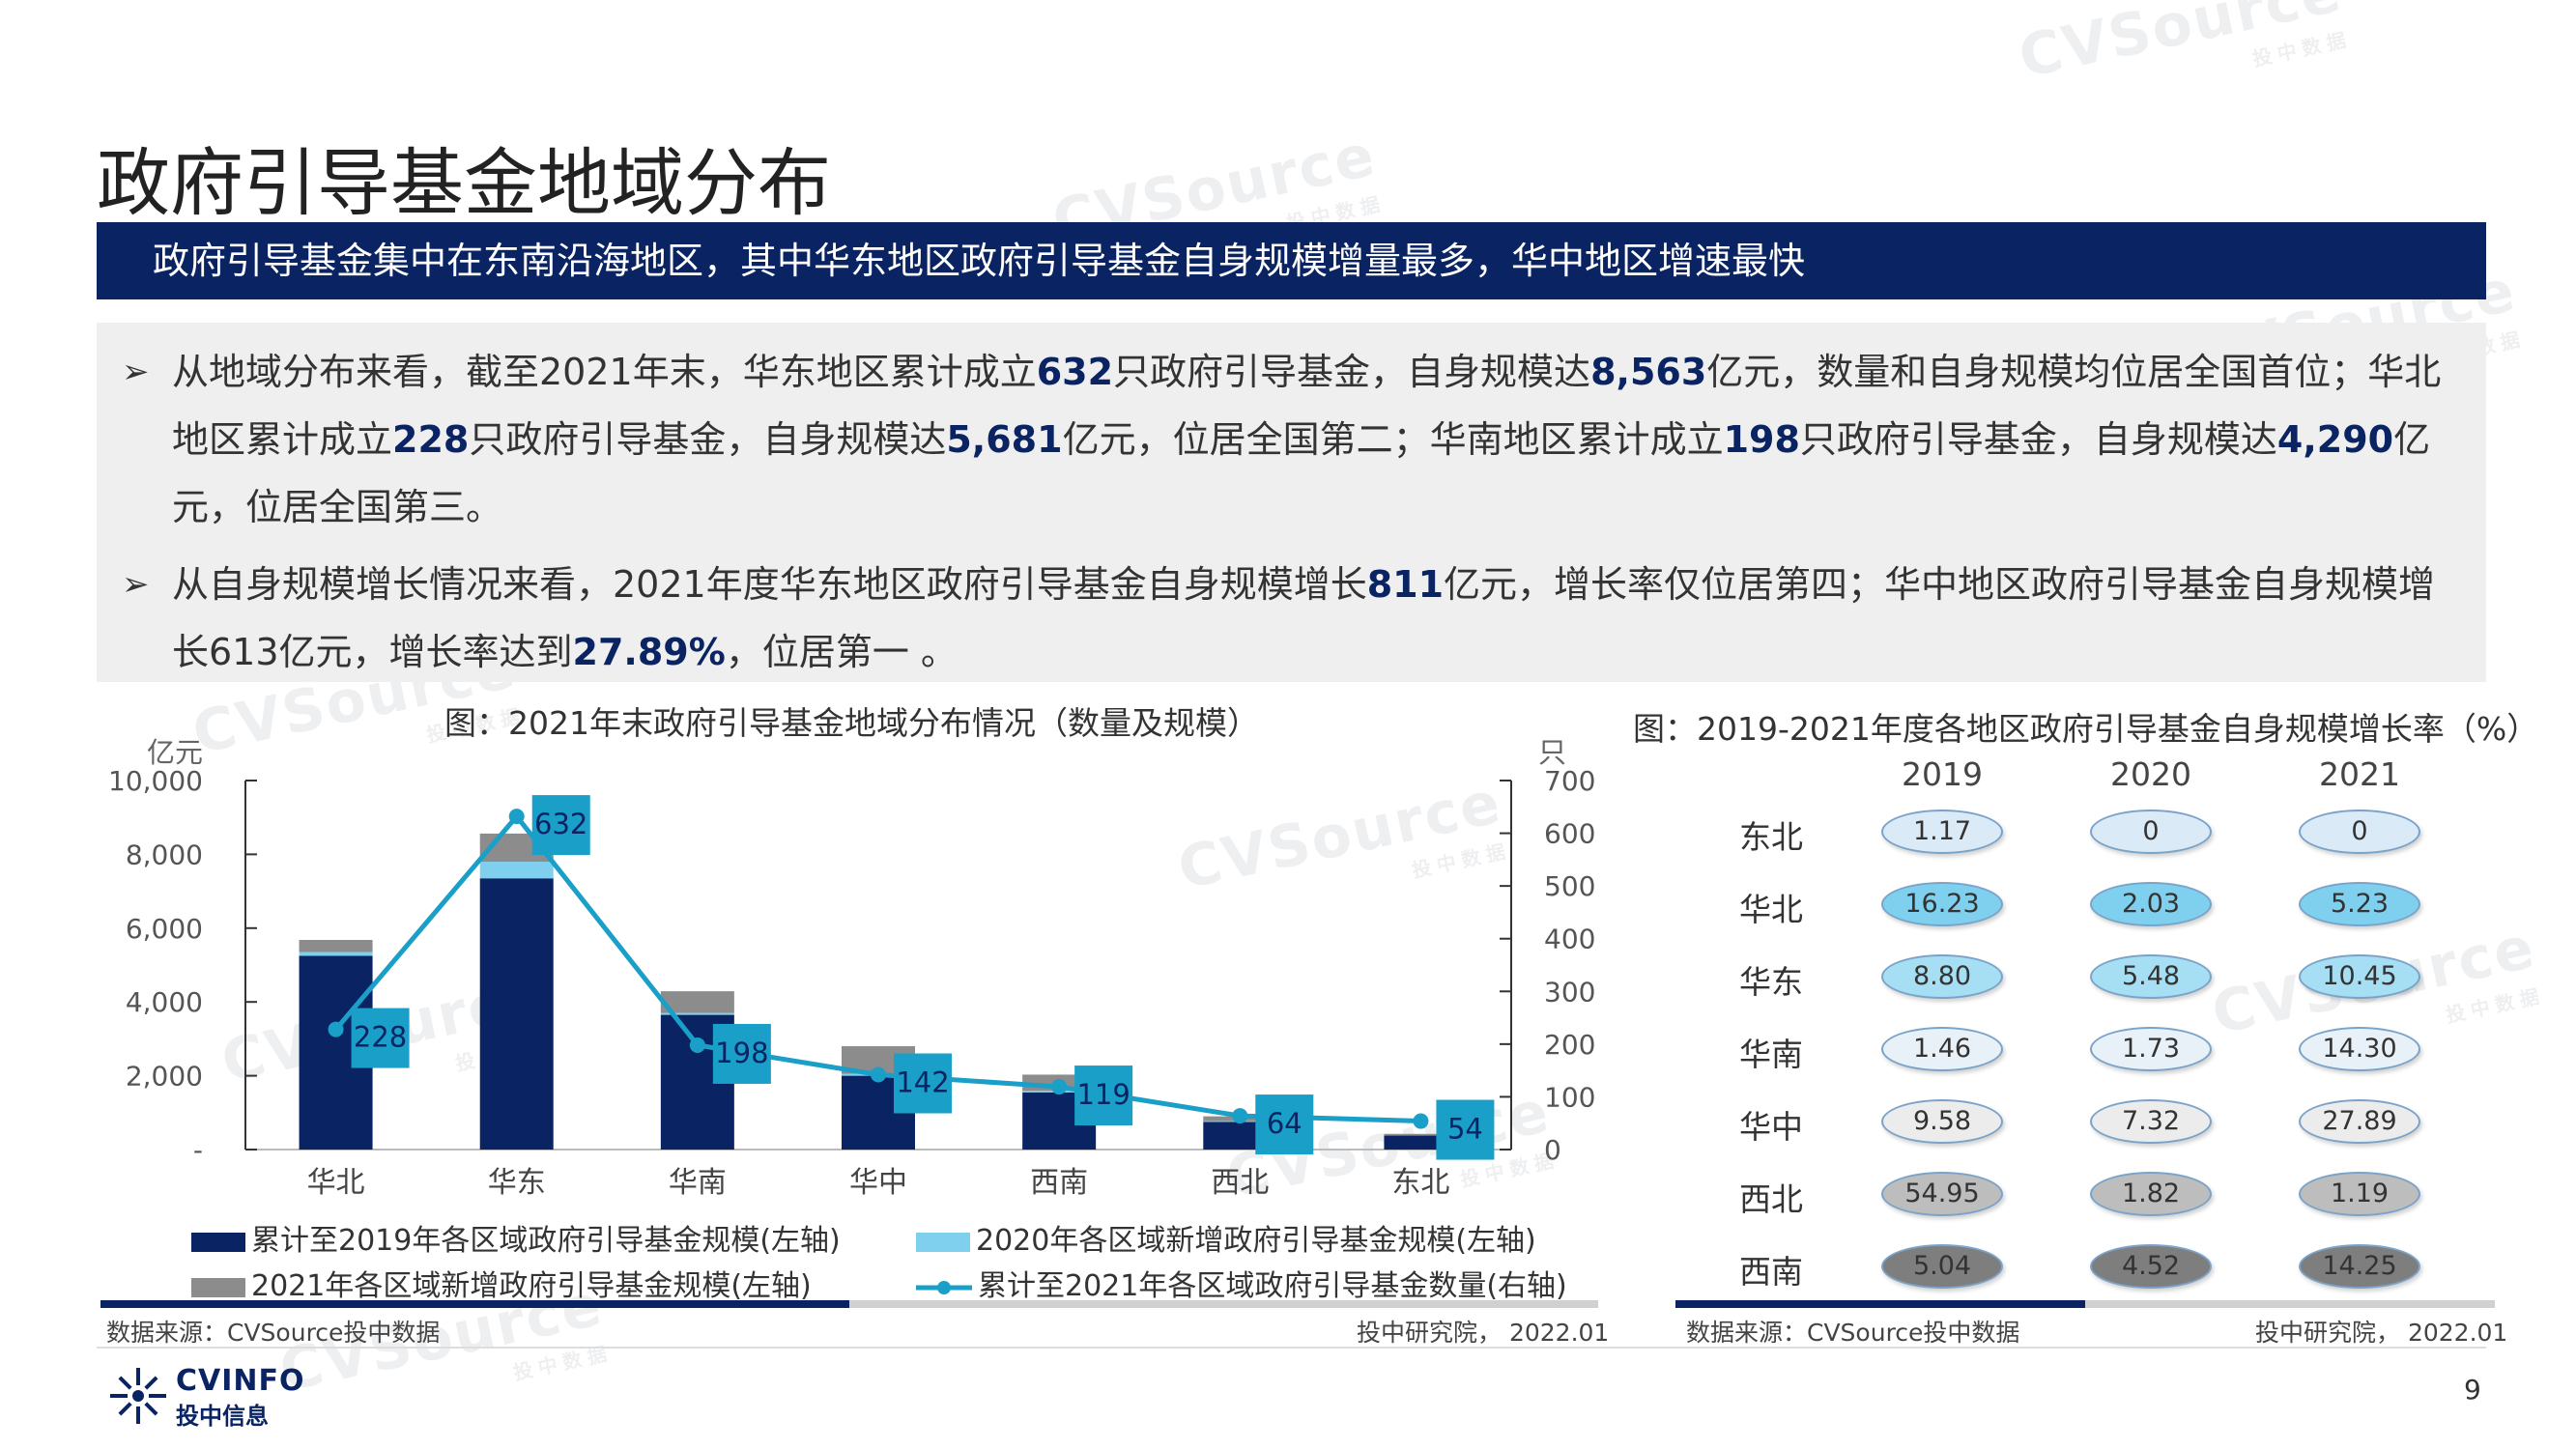  Describe the element at coordinates (1553, 1150) in the screenshot. I see `right-tick-label: 0` at that location.